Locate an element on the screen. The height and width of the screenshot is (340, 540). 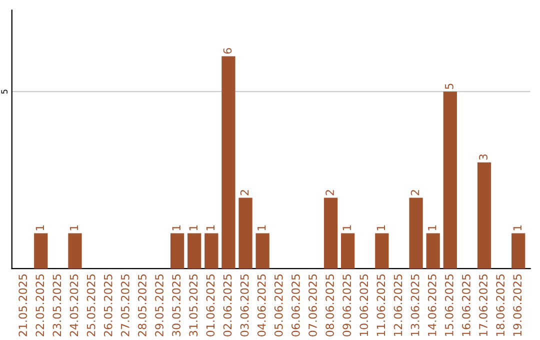
x-tick-label: 03.06.2025 is located at coordinates (244, 305).